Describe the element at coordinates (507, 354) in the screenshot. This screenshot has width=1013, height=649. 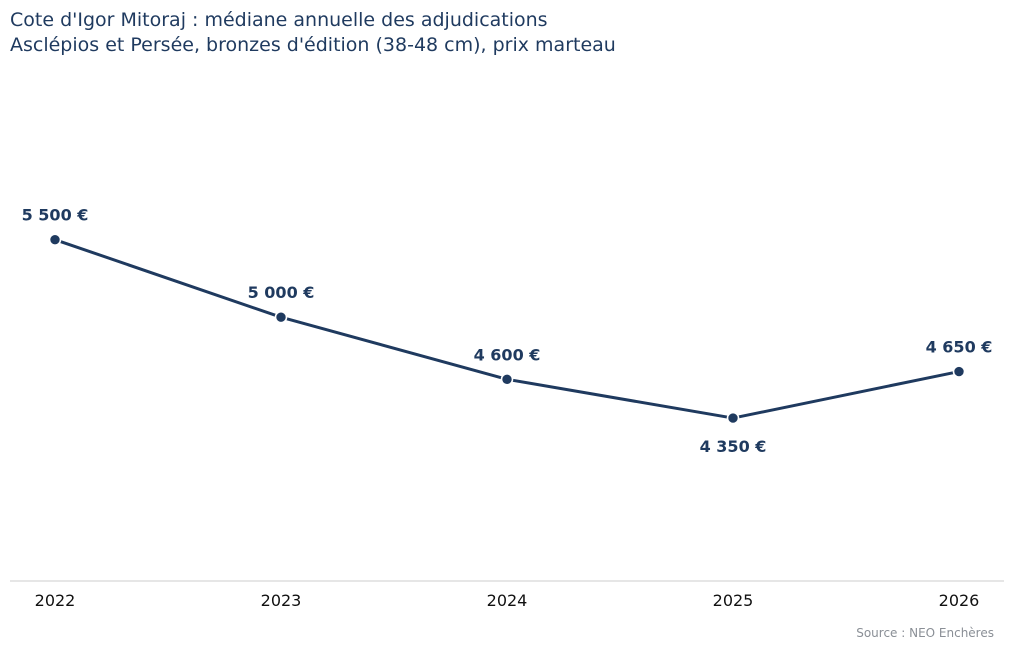
I see `data-label: 4 600 €` at that location.